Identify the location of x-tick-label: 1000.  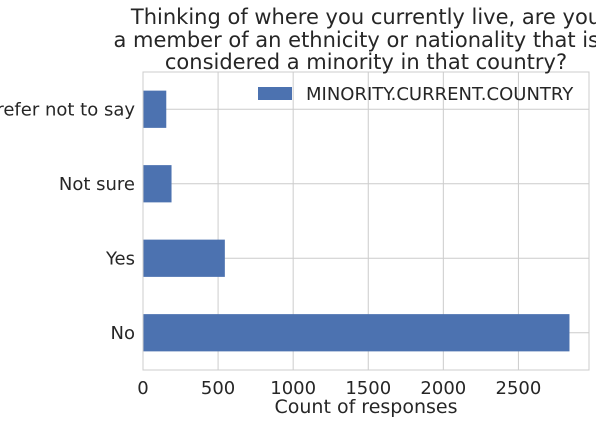
(293, 388).